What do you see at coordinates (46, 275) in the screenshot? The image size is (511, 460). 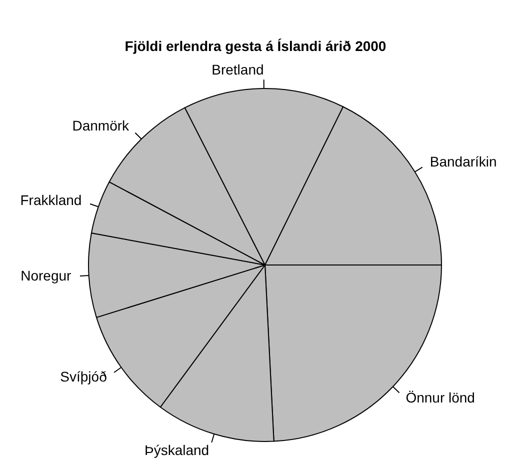 I see `slice-label: Noregur` at bounding box center [46, 275].